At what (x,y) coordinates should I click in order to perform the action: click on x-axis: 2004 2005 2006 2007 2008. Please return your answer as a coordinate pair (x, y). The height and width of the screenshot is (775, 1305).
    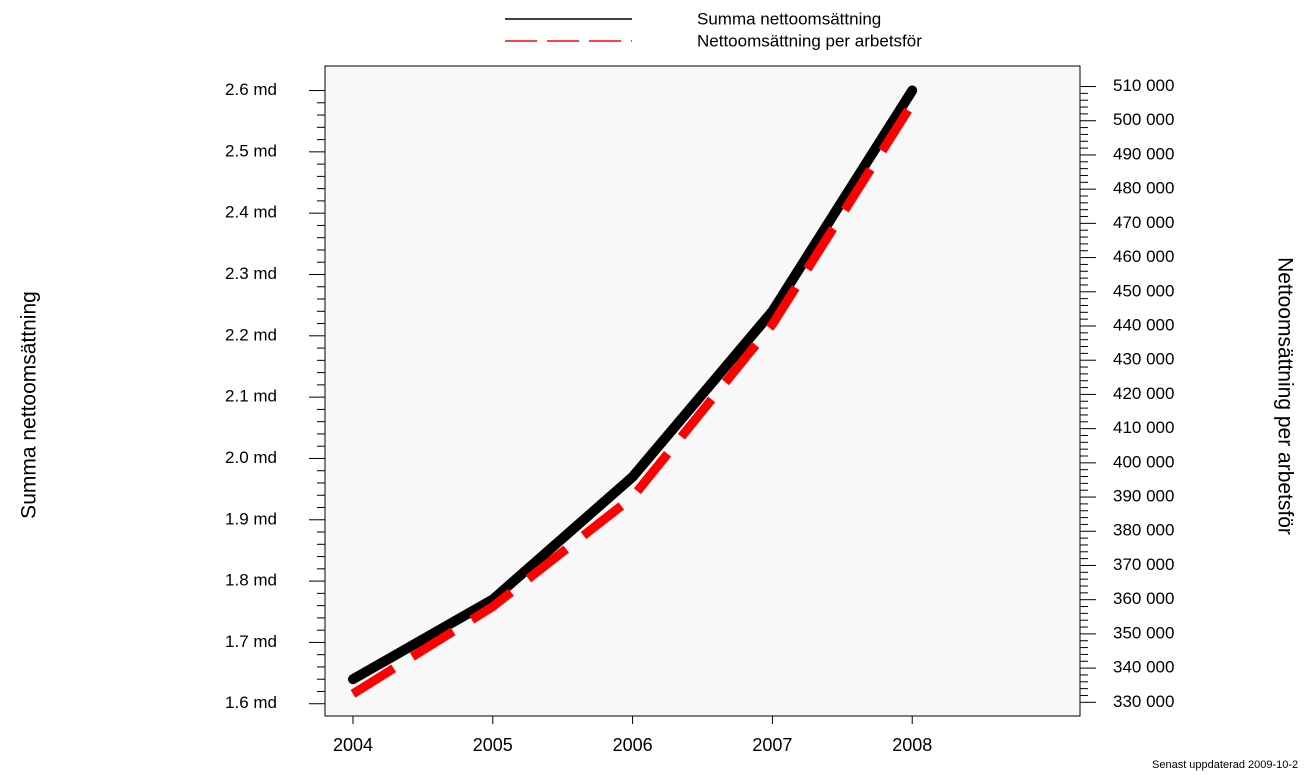
    Looking at the image, I should click on (632, 735).